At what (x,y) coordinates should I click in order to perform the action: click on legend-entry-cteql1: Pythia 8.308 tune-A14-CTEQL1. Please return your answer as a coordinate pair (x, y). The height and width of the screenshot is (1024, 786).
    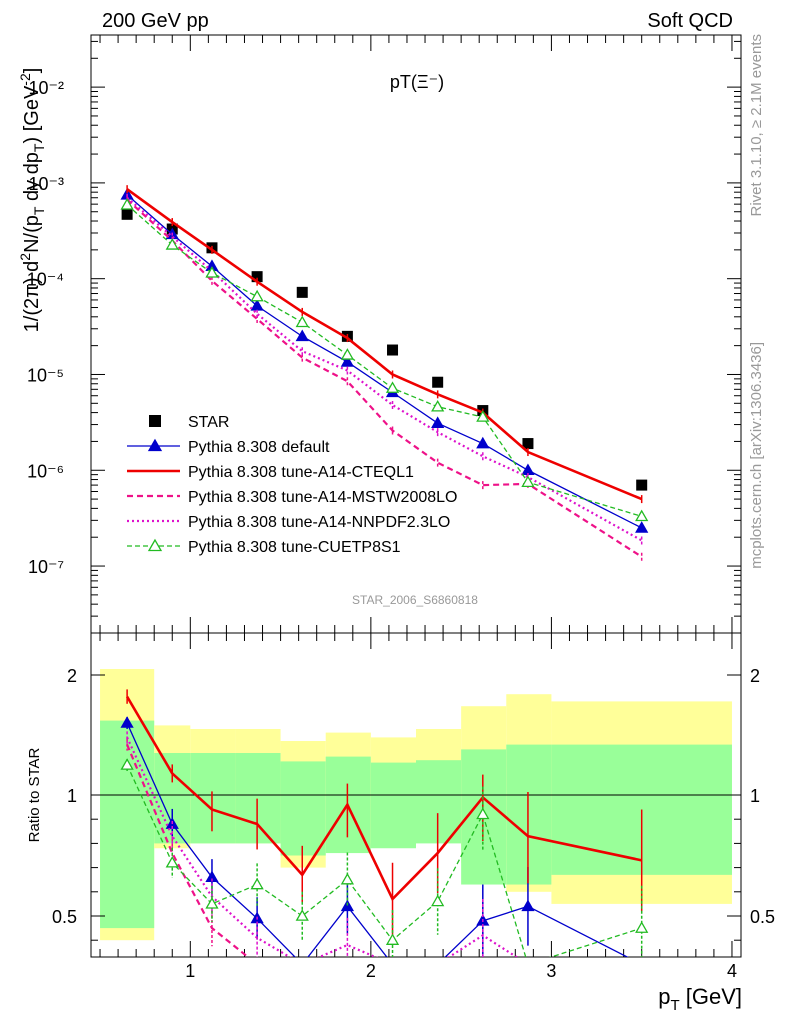
    Looking at the image, I should click on (270, 472).